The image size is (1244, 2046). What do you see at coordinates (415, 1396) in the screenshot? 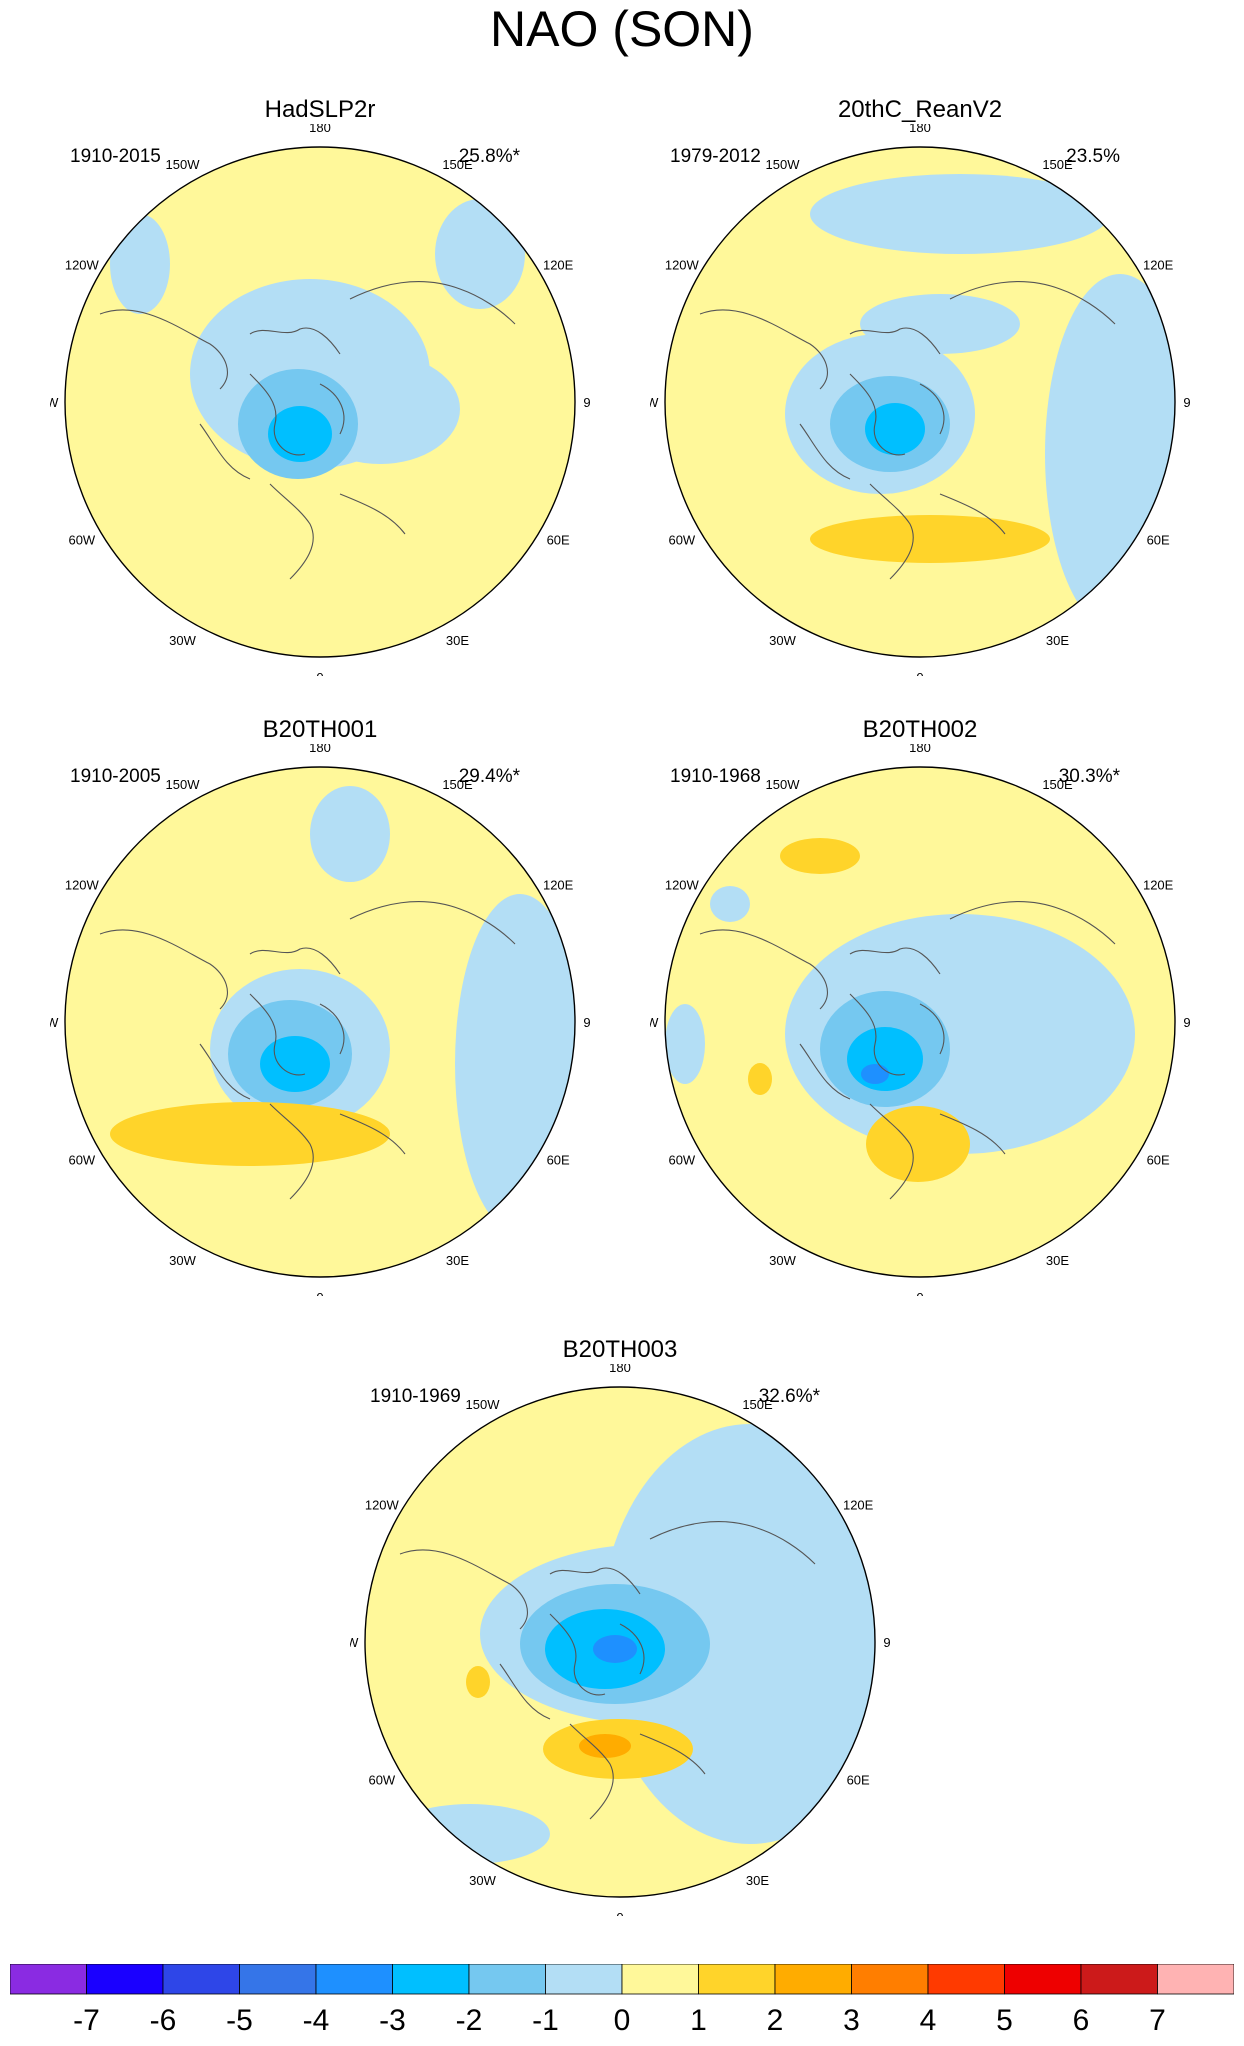
I see `panel-period: 1910-1969` at bounding box center [415, 1396].